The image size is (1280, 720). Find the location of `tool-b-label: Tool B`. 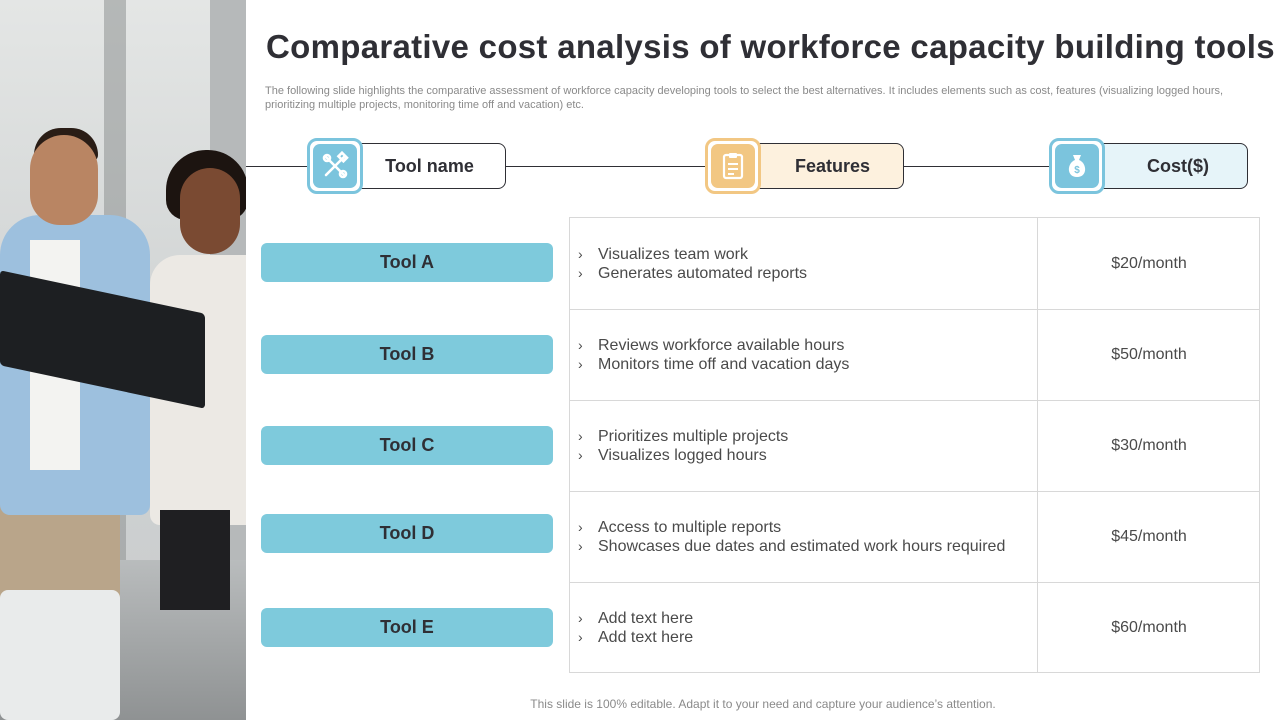

tool-b-label: Tool B is located at coordinates (407, 354).